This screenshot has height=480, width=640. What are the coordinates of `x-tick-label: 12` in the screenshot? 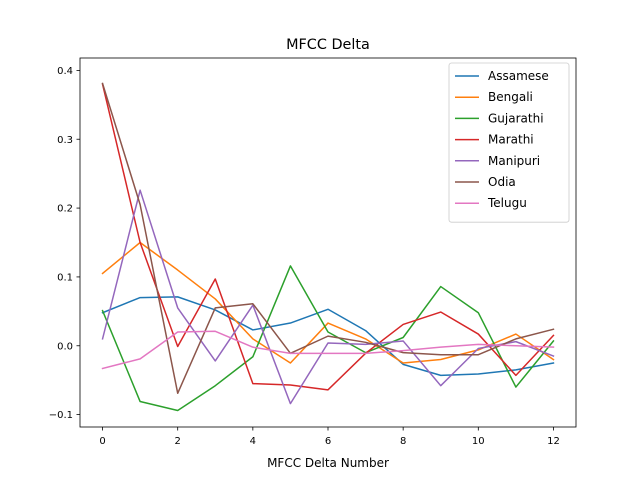 It's located at (553, 441).